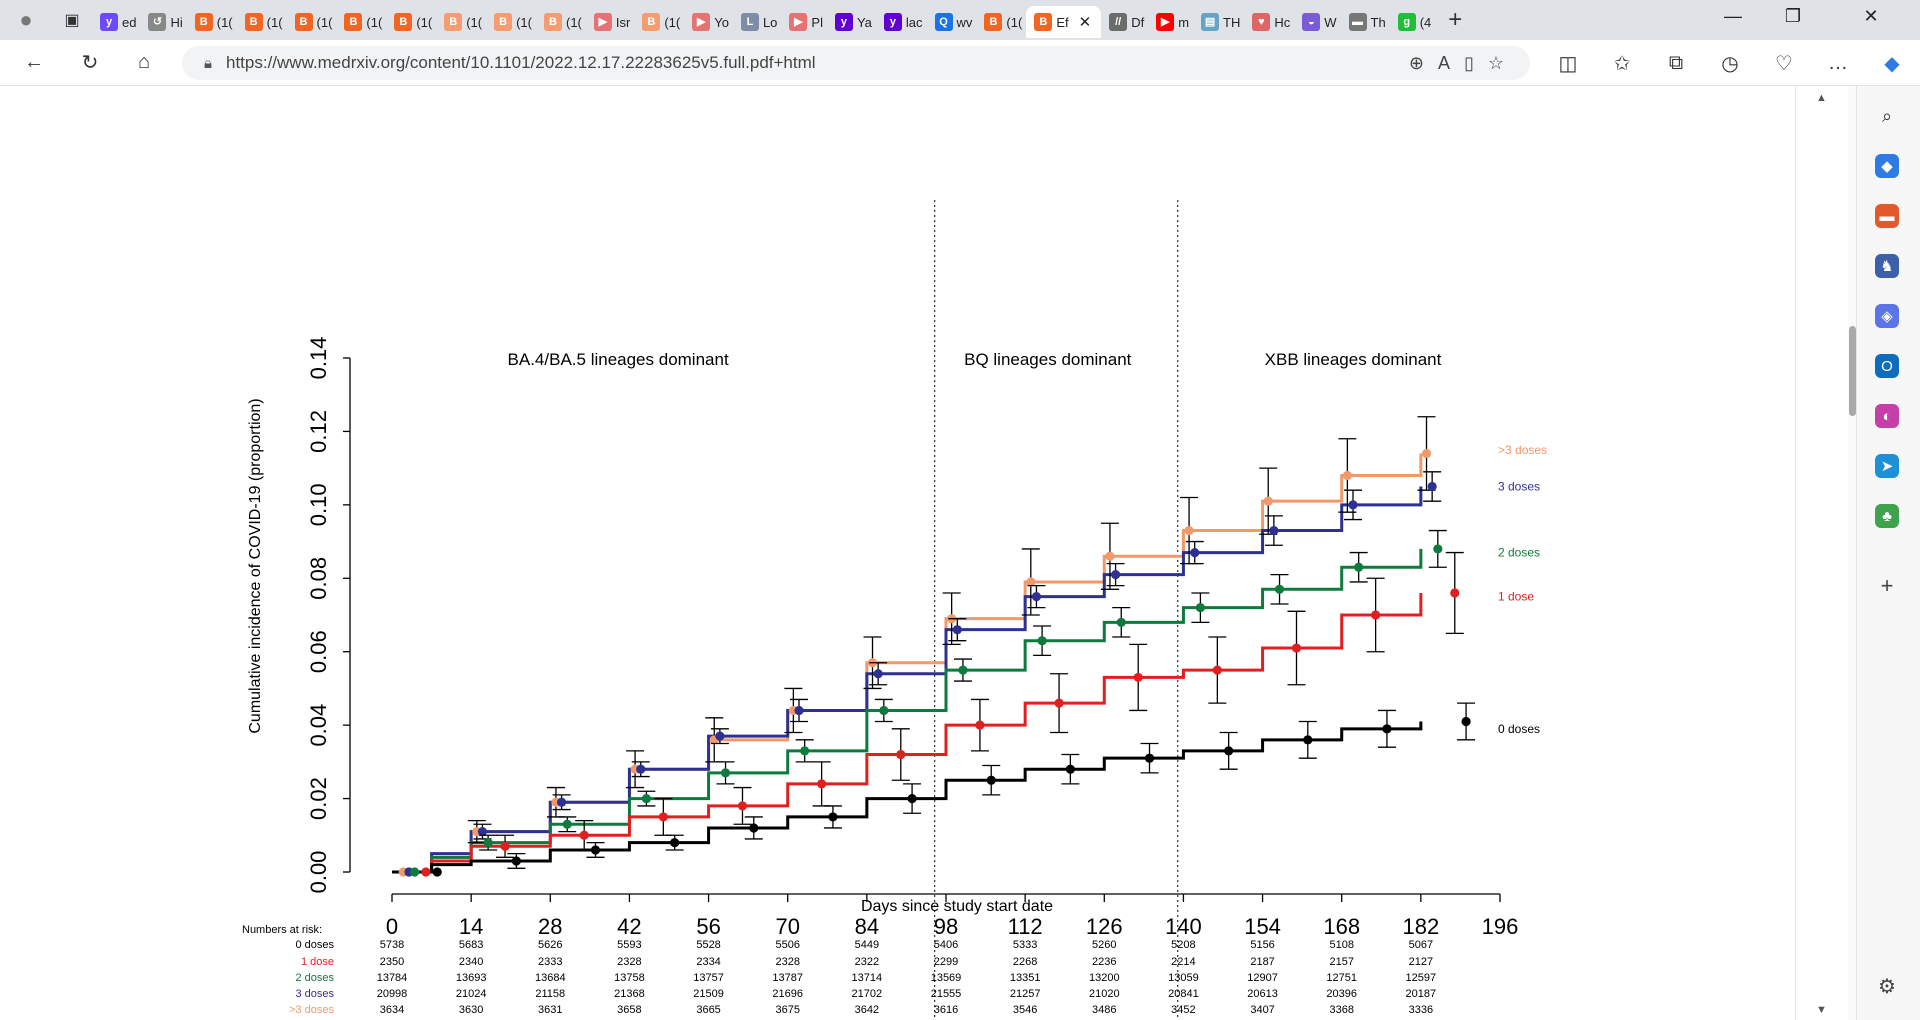 Image resolution: width=1920 pixels, height=1020 pixels. Describe the element at coordinates (1887, 366) in the screenshot. I see `outlook-icon: O` at that location.